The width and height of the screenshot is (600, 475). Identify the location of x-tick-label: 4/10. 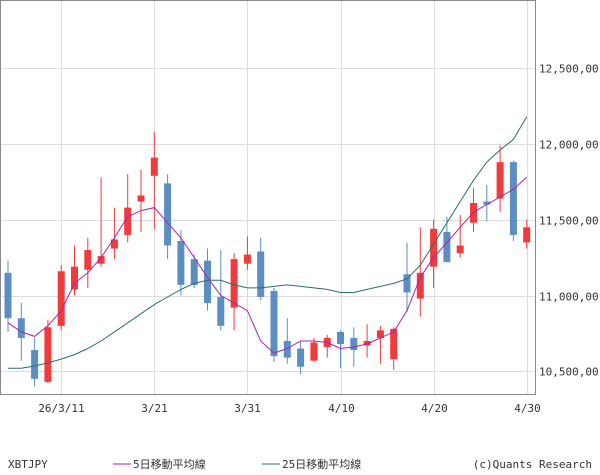
(341, 408).